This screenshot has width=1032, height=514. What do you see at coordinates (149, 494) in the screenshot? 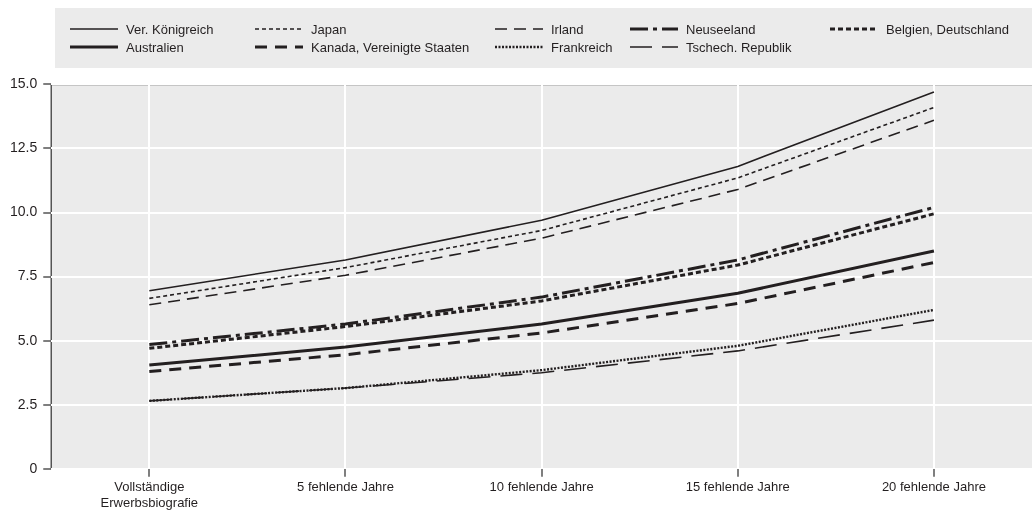
I see `x-tick-label: Vollständige Erwerbsbiografie` at bounding box center [149, 494].